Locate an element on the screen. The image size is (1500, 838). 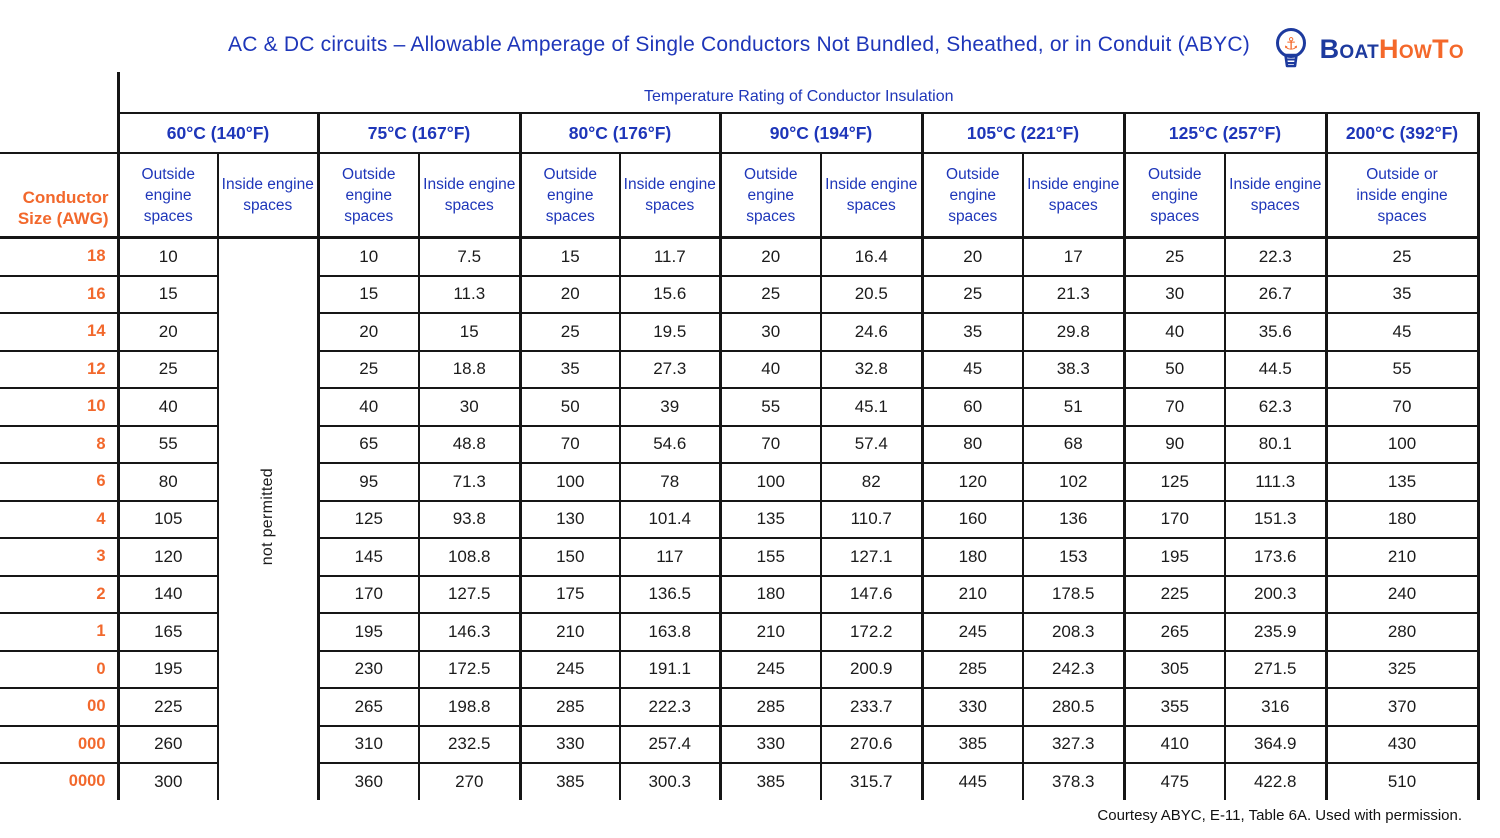
conductor-size-line1: Conductor is located at coordinates (65, 197).